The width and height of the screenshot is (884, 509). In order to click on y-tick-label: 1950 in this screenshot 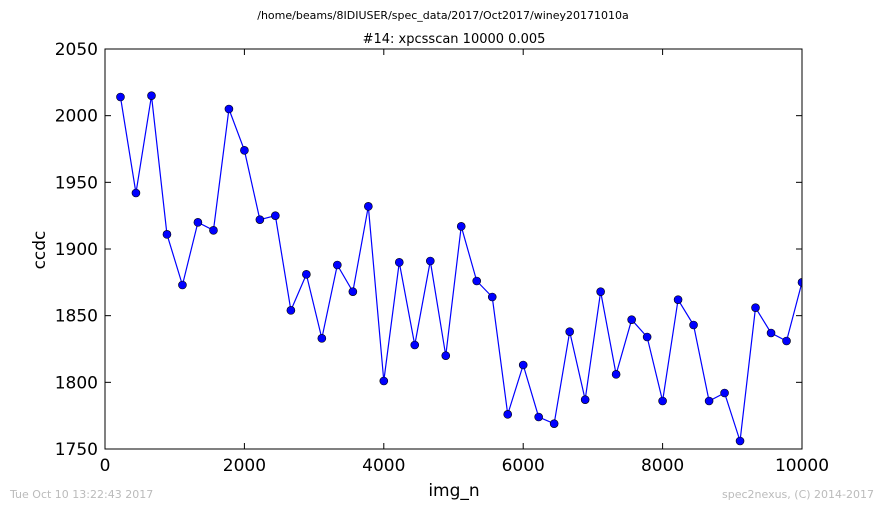, I will do `click(76, 183)`.